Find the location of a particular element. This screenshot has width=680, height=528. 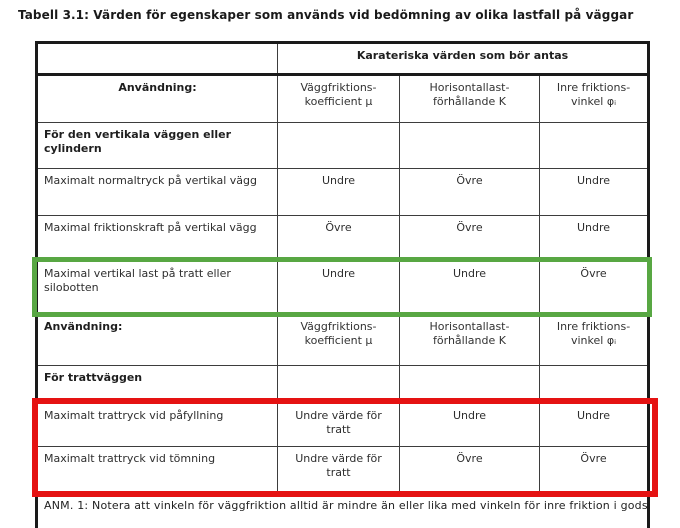

empty-corner-cell is located at coordinates (157, 59).